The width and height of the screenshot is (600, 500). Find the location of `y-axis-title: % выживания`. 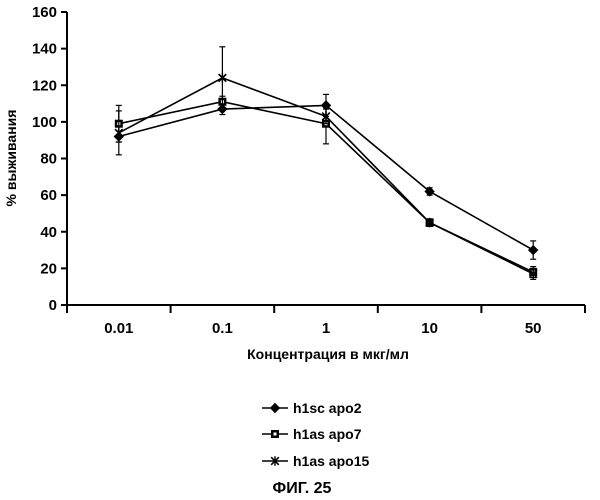

y-axis-title: % выживания is located at coordinates (11, 158).